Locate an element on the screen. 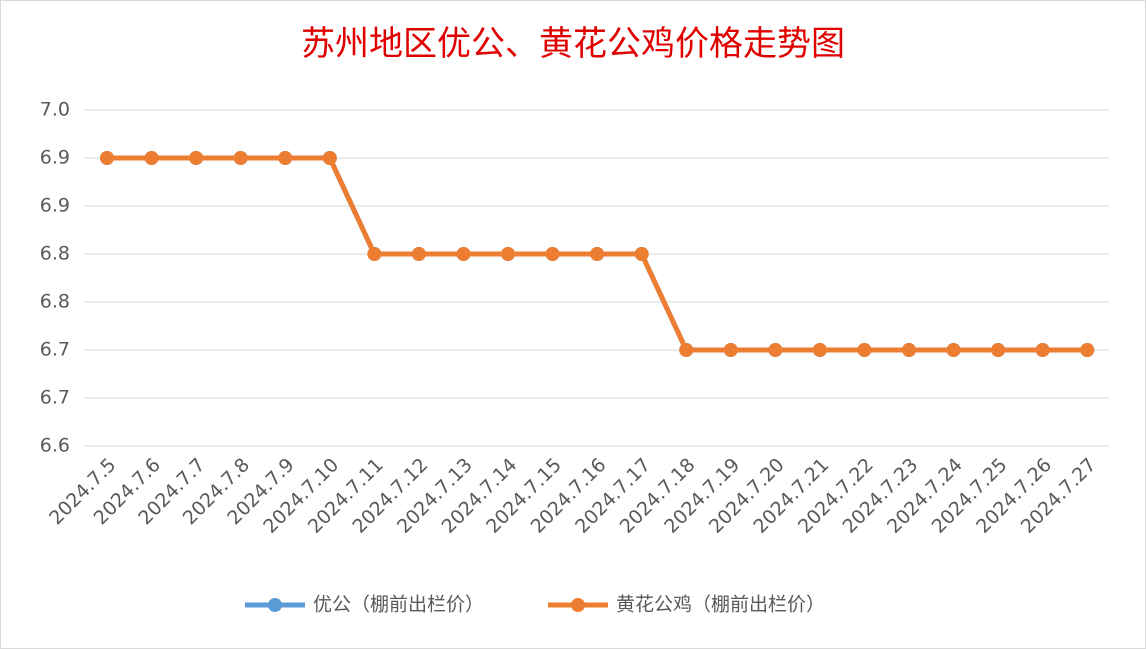  chart-title: 苏州地区优公、黄花公鸡价格走势图 is located at coordinates (573, 44).